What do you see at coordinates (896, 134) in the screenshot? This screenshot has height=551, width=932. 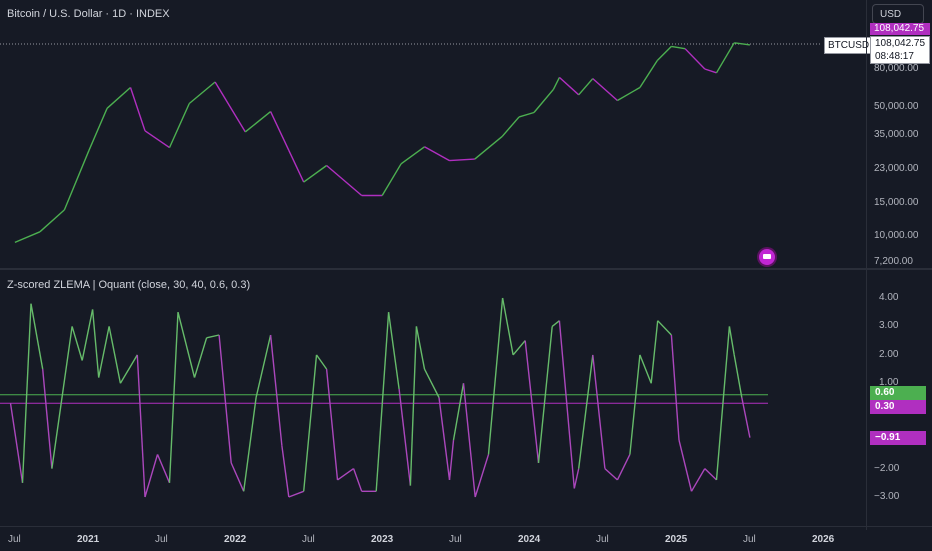 I see `price-tick-label: 35,000.00` at bounding box center [896, 134].